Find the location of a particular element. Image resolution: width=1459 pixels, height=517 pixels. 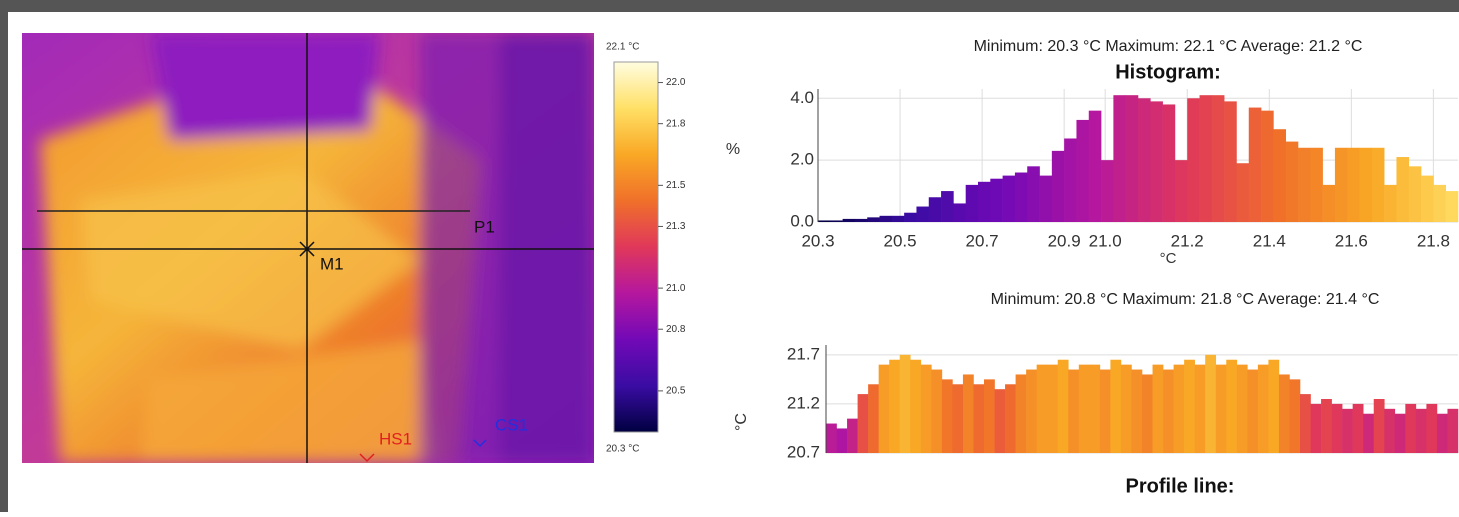

y-axis-label: % is located at coordinates (733, 149).